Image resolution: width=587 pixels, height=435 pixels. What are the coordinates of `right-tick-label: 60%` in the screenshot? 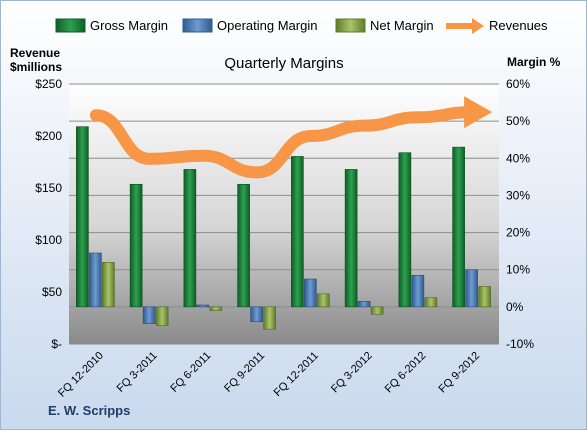 It's located at (518, 84).